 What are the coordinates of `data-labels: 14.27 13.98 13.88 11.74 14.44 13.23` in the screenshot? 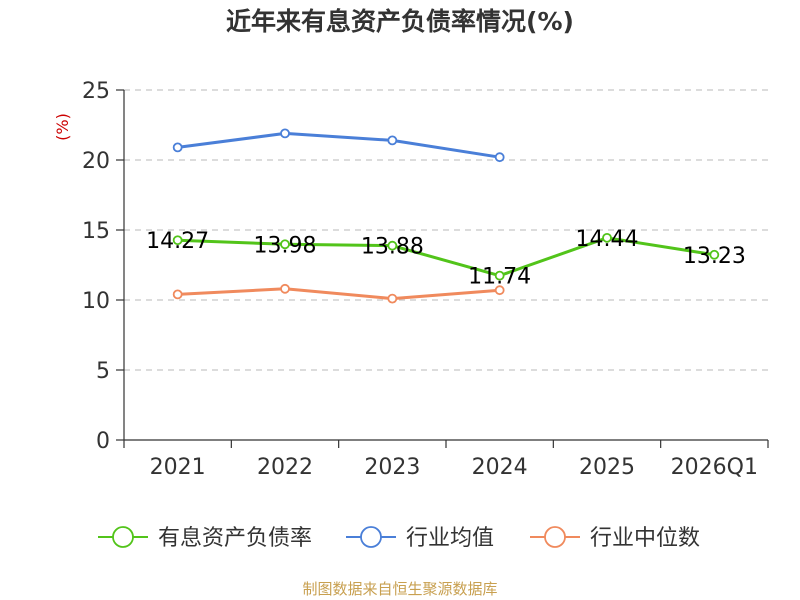 It's located at (446, 258).